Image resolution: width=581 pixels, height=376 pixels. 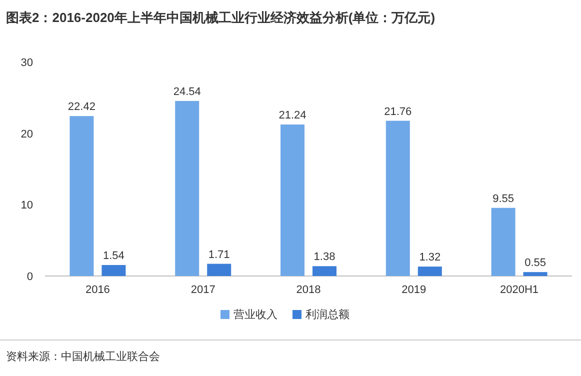 What do you see at coordinates (26, 134) in the screenshot?
I see `y-tick-label: 20` at bounding box center [26, 134].